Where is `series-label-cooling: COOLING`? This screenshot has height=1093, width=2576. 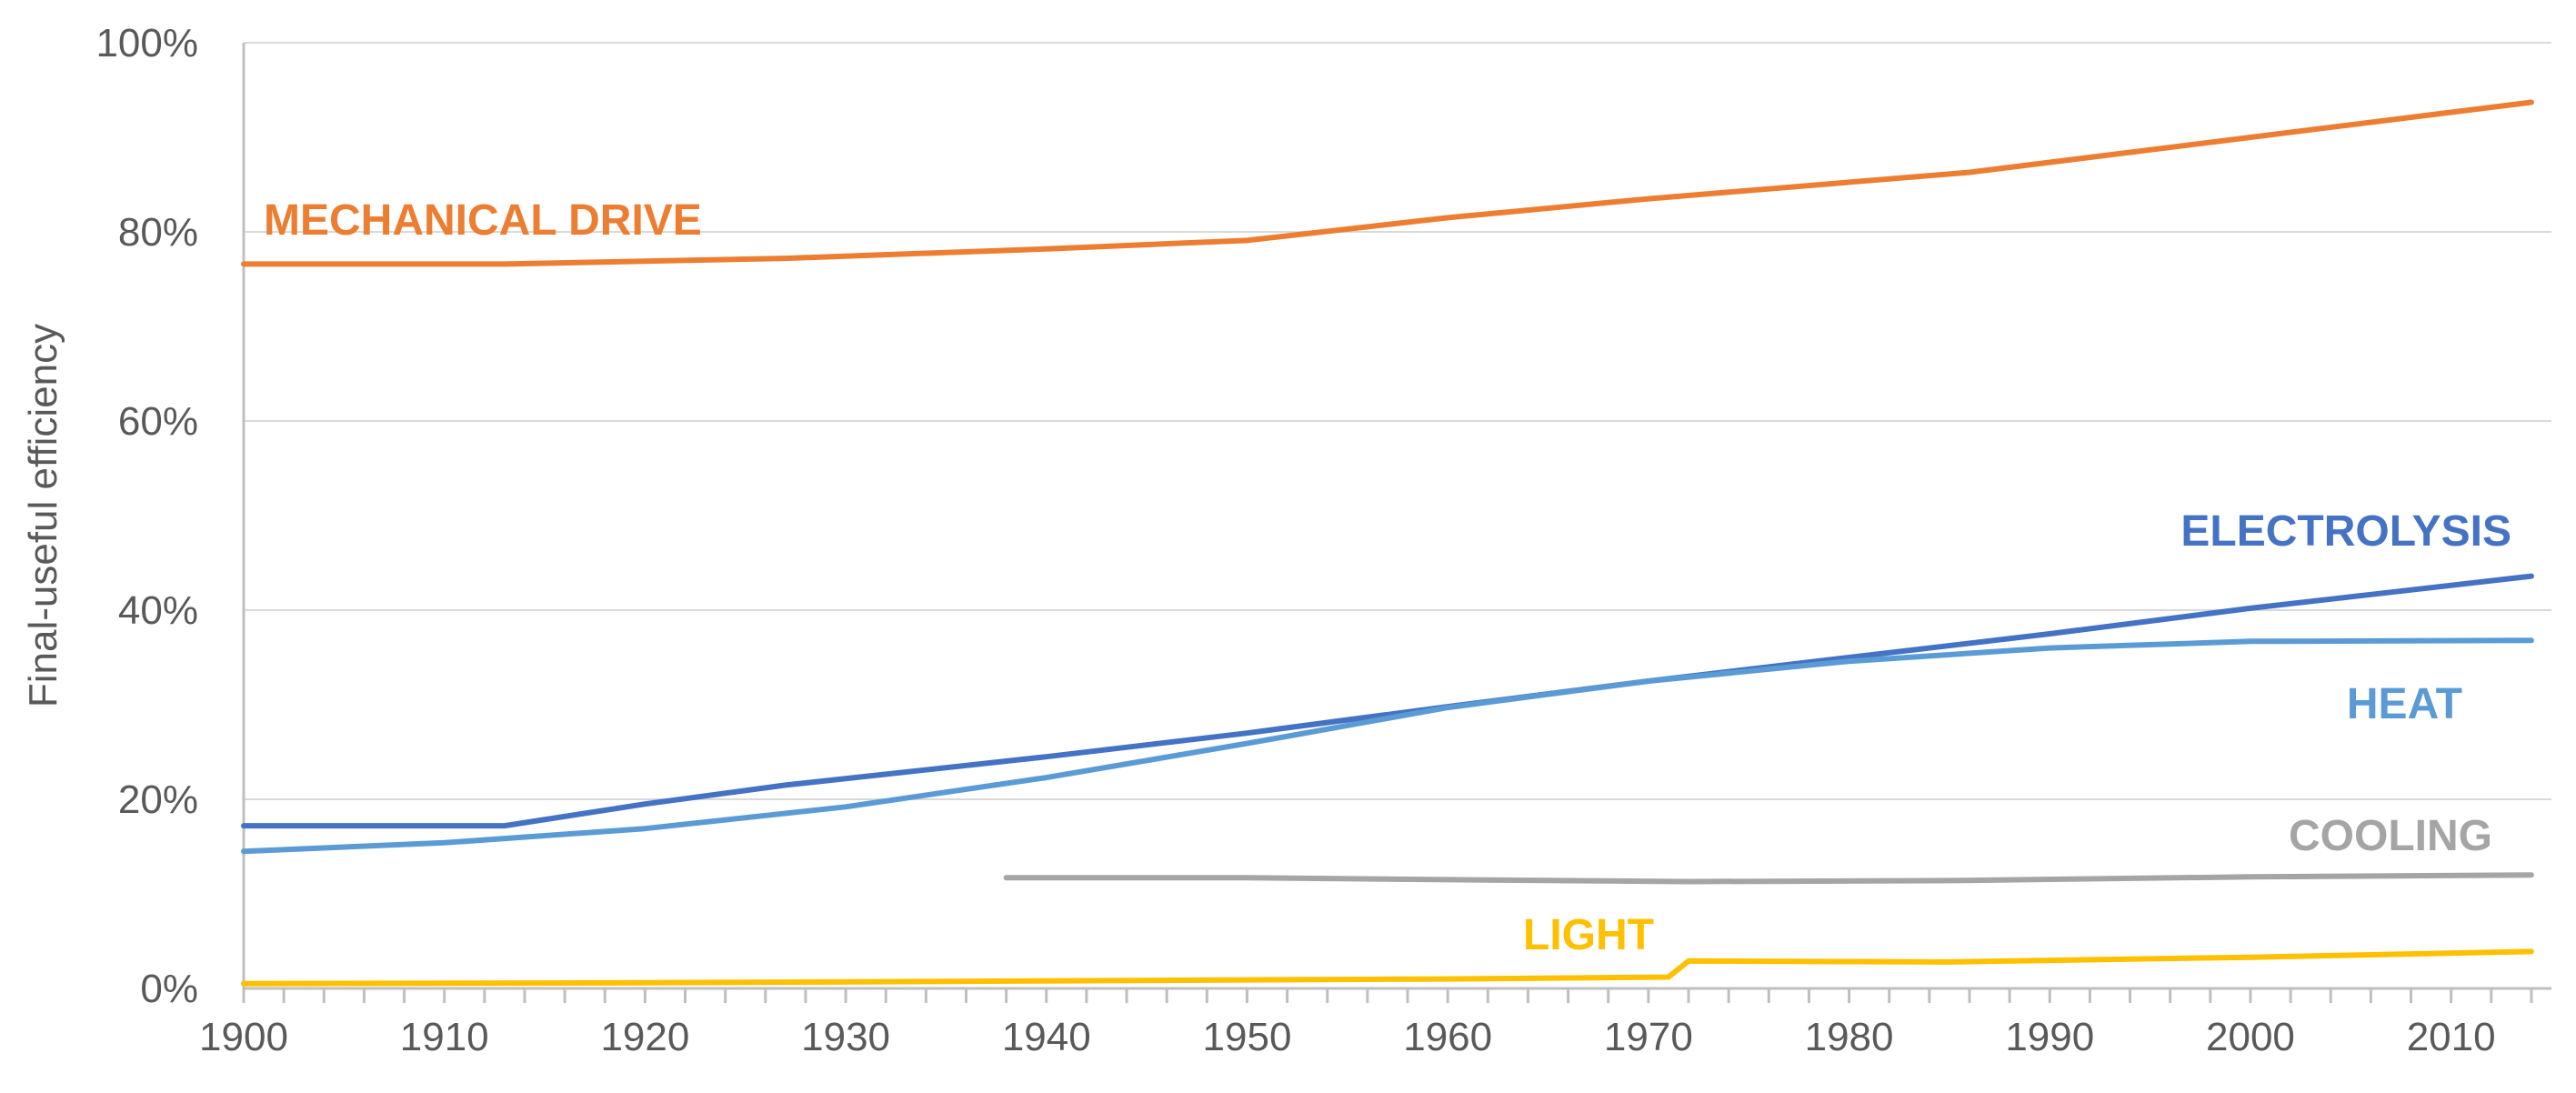 series-label-cooling: COOLING is located at coordinates (2391, 836).